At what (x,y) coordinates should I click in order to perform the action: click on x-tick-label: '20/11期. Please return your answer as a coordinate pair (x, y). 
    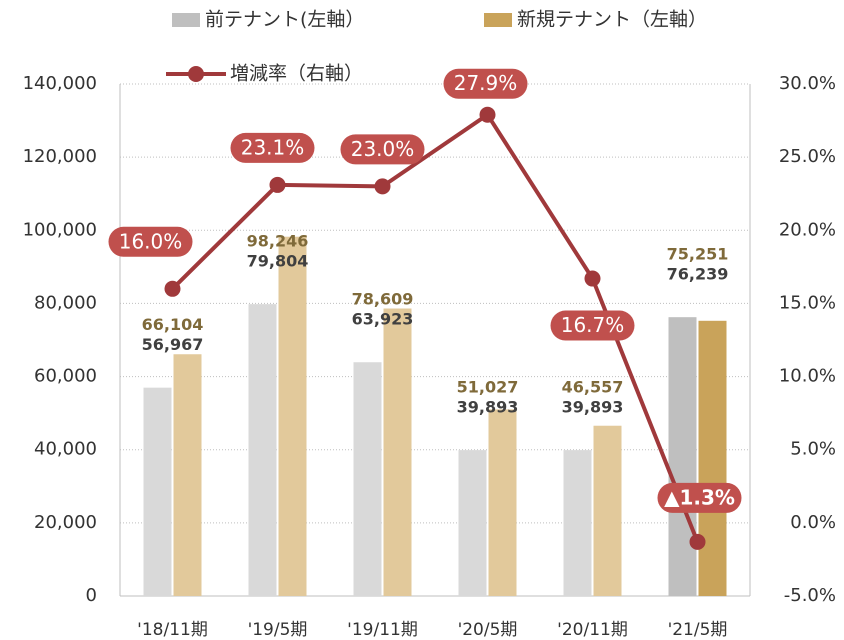
    Looking at the image, I should click on (592, 630).